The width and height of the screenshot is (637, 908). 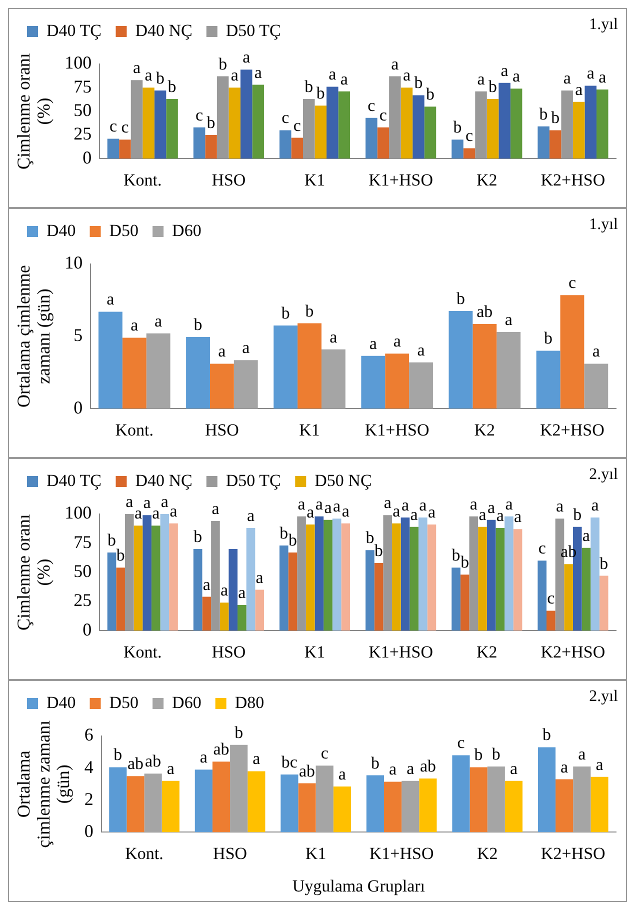 I want to click on y-axis-title: Çimlenme oranı (%), so click(x=34, y=111).